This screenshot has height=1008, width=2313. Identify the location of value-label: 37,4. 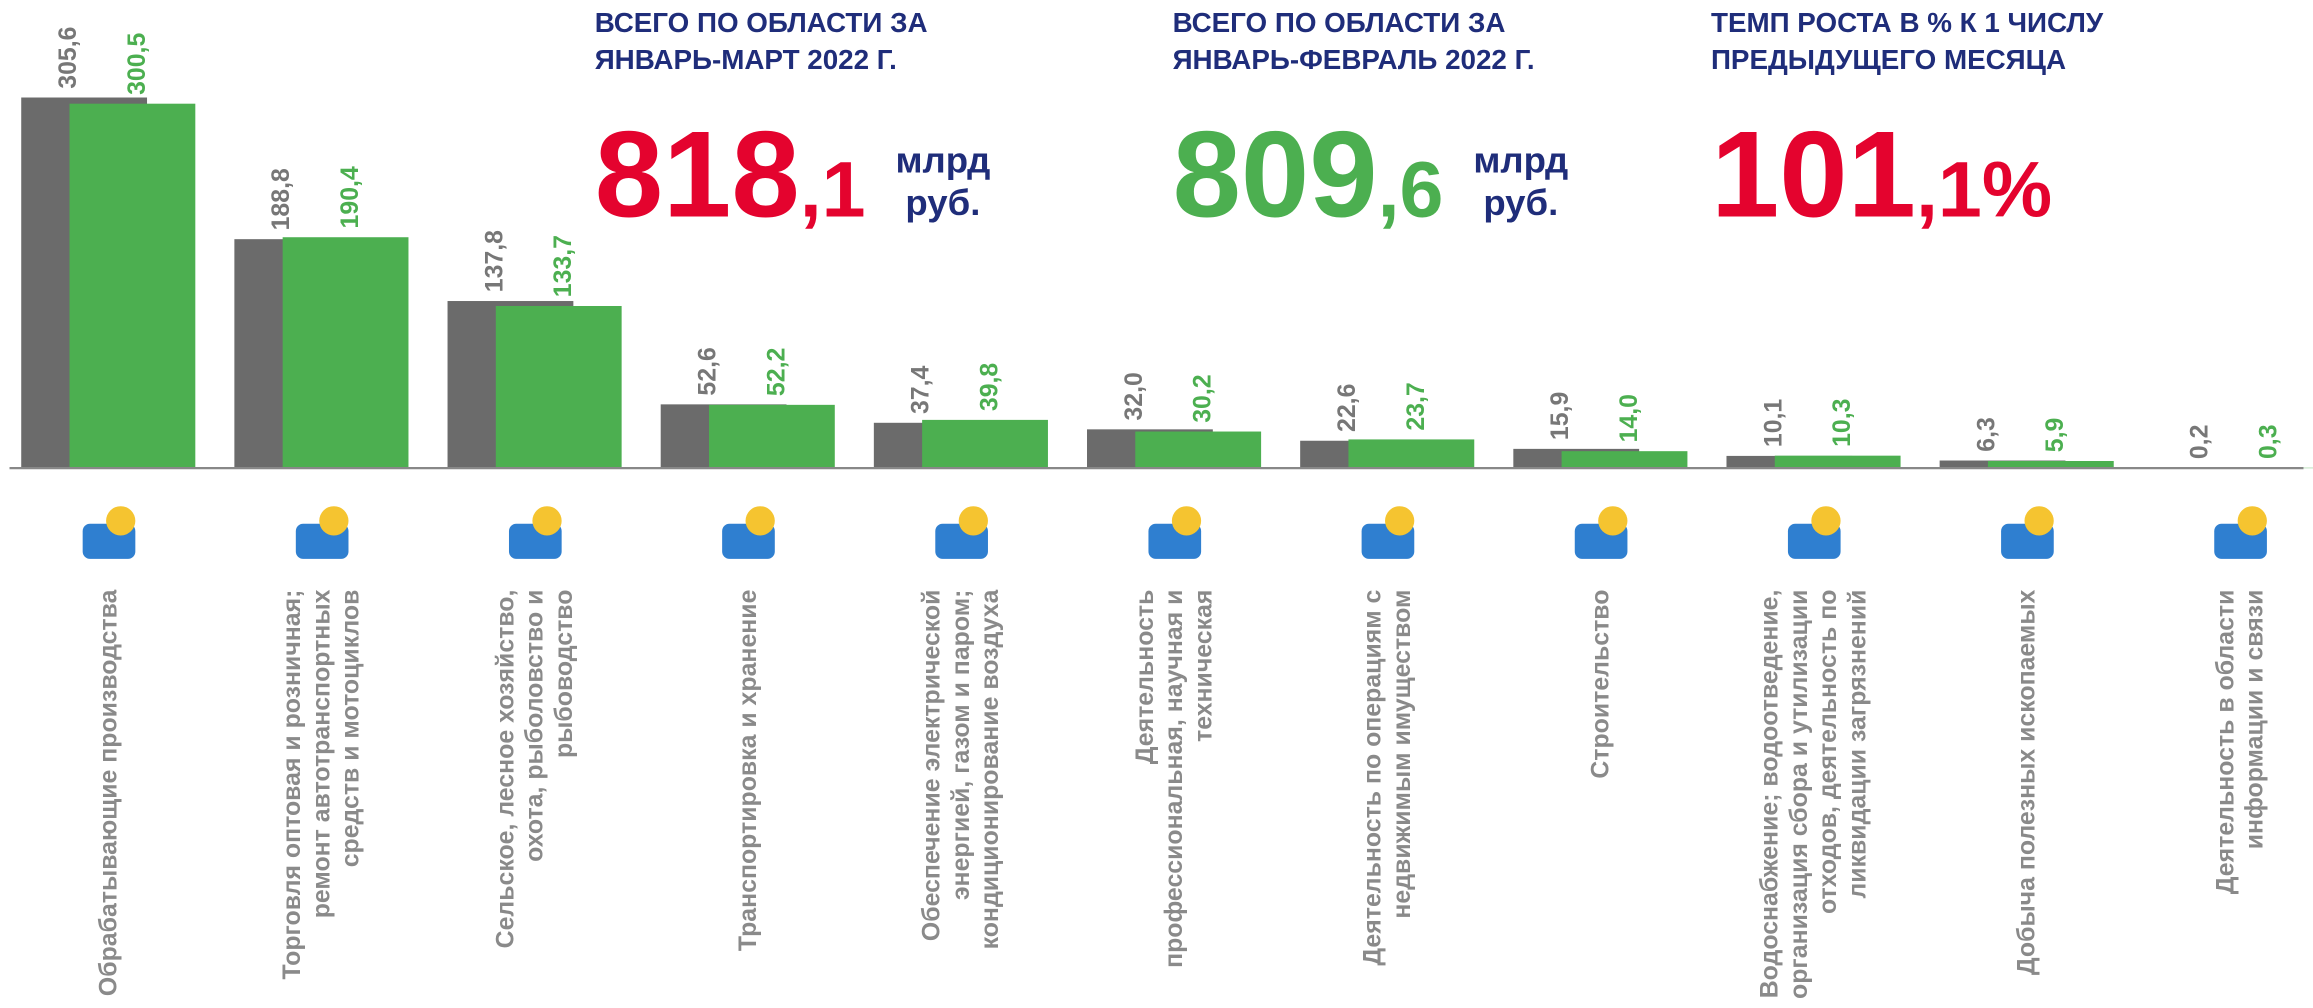
(921, 389).